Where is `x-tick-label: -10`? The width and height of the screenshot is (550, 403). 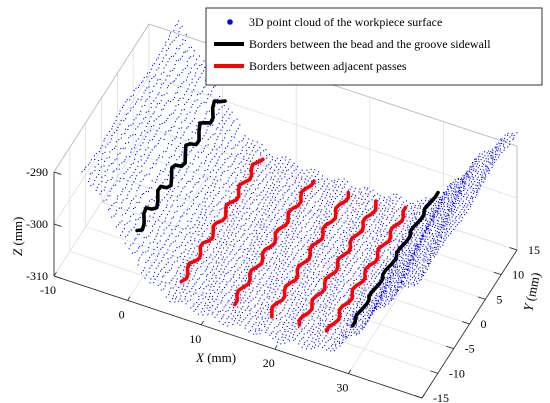
x-tick-label: -10 is located at coordinates (48, 290).